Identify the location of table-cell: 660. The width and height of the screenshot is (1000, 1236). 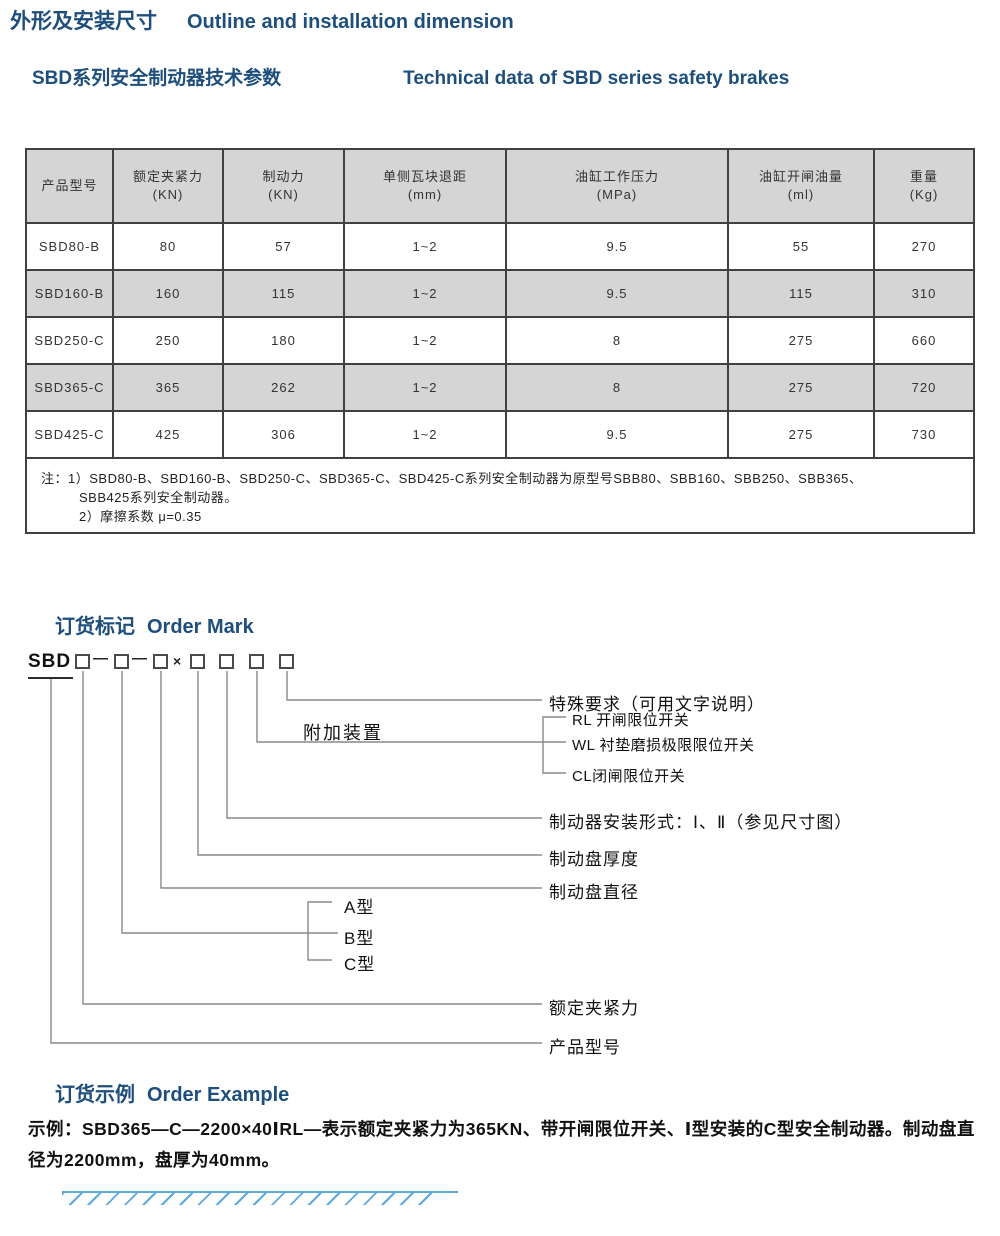
(924, 340).